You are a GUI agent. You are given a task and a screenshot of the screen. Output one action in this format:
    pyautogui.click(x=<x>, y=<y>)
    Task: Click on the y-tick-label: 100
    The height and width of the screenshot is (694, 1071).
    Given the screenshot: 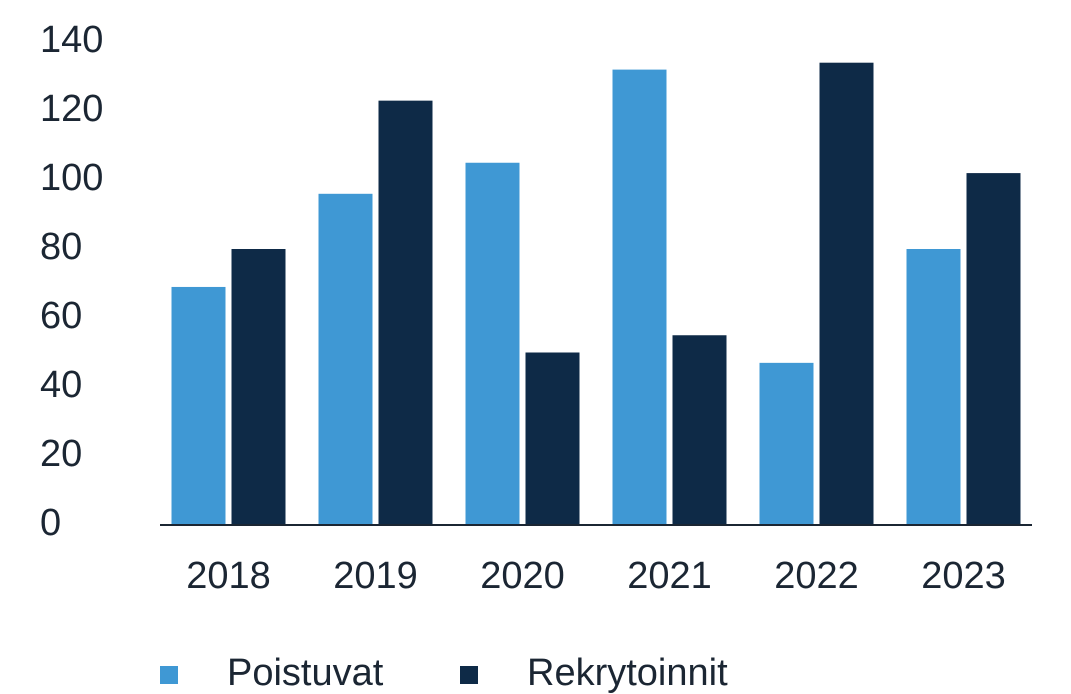 What is the action you would take?
    pyautogui.click(x=71, y=178)
    